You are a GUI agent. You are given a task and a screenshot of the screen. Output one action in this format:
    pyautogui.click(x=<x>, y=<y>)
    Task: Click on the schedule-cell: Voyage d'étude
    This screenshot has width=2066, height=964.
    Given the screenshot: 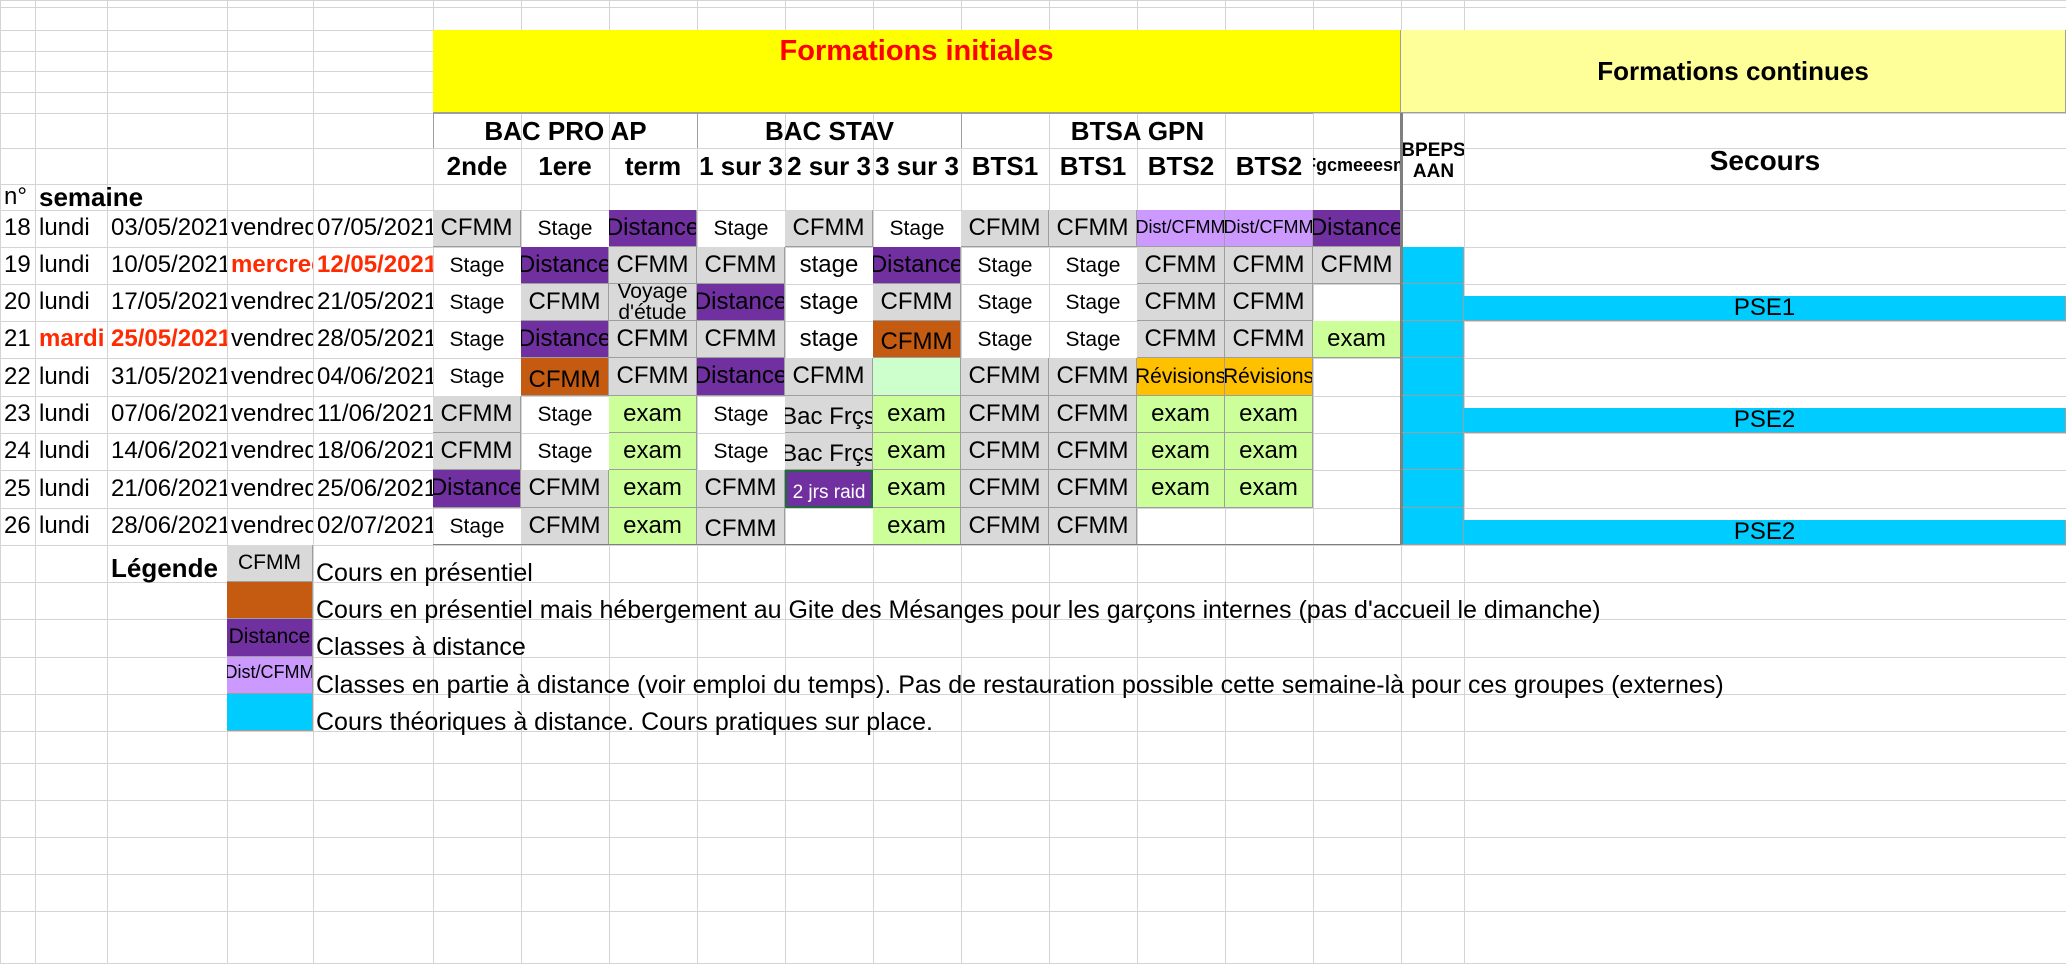 What is the action you would take?
    pyautogui.click(x=653, y=302)
    